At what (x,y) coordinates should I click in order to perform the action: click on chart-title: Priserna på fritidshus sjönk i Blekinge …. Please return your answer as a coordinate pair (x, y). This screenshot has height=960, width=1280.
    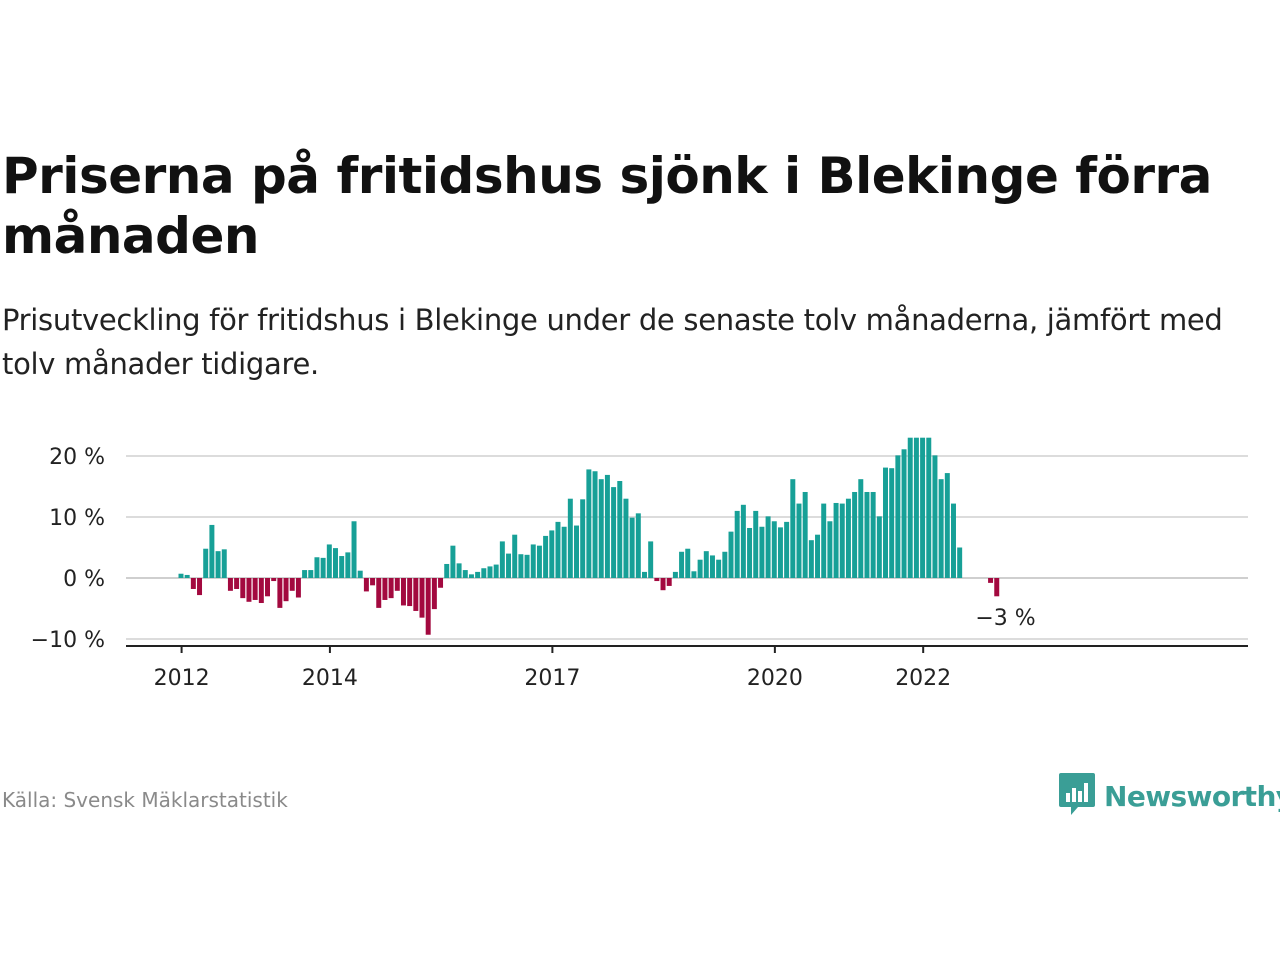
    Looking at the image, I should click on (607, 206).